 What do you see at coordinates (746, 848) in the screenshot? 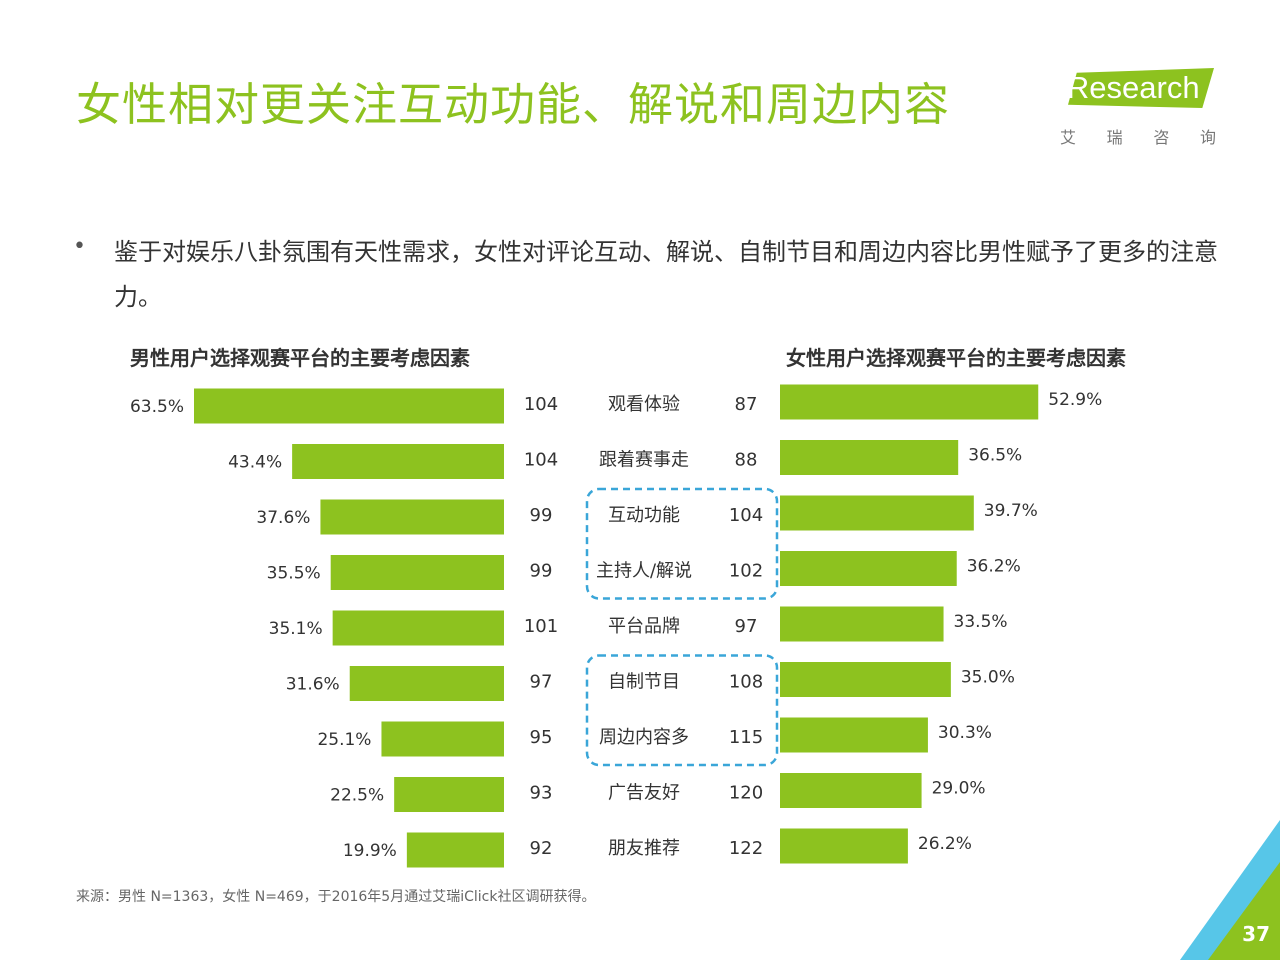
I see `female-index-label: 122` at bounding box center [746, 848].